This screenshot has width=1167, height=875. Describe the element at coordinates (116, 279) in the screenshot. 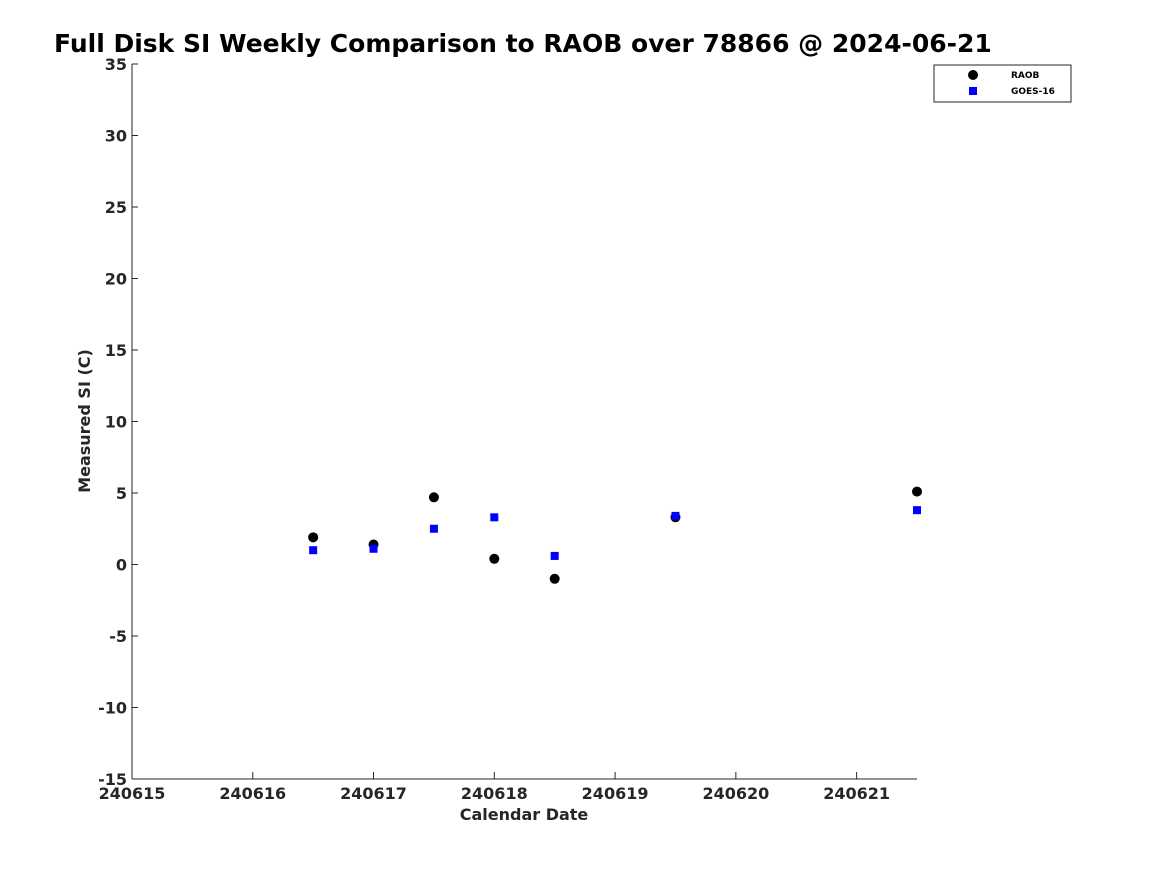

I see `y-tick-label: 20` at that location.